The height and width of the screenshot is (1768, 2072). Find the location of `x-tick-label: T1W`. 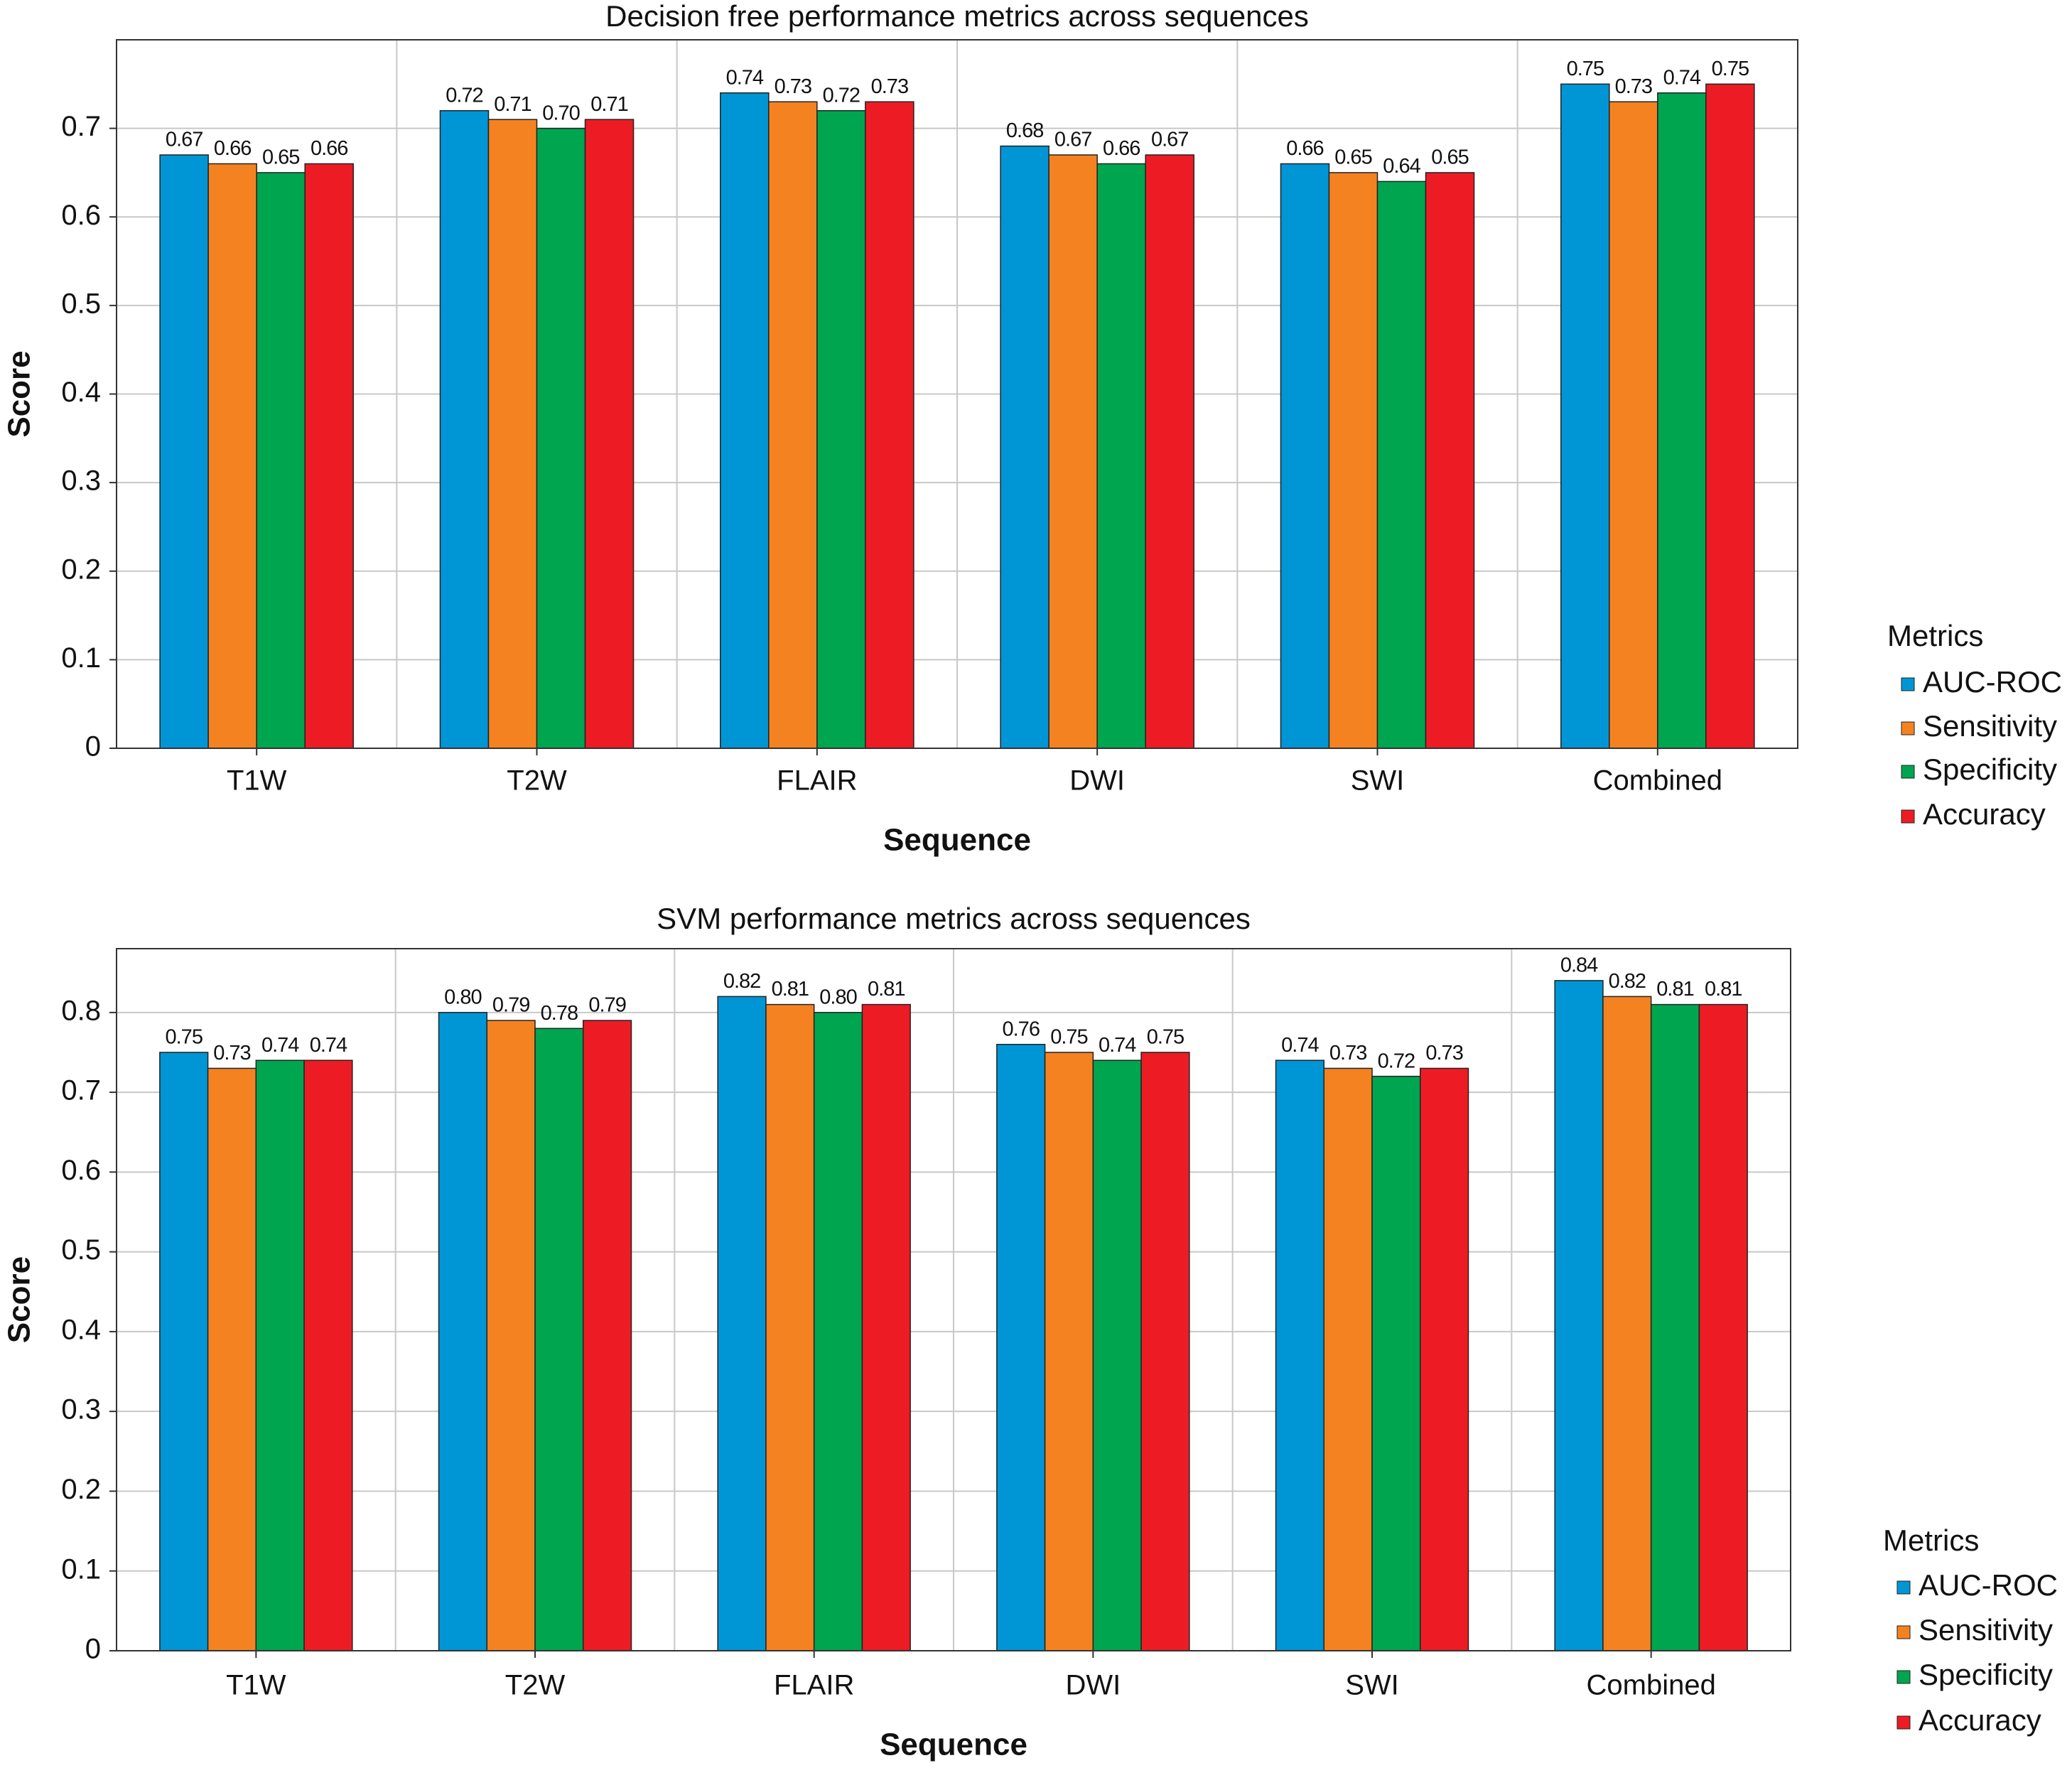

x-tick-label: T1W is located at coordinates (256, 1686).